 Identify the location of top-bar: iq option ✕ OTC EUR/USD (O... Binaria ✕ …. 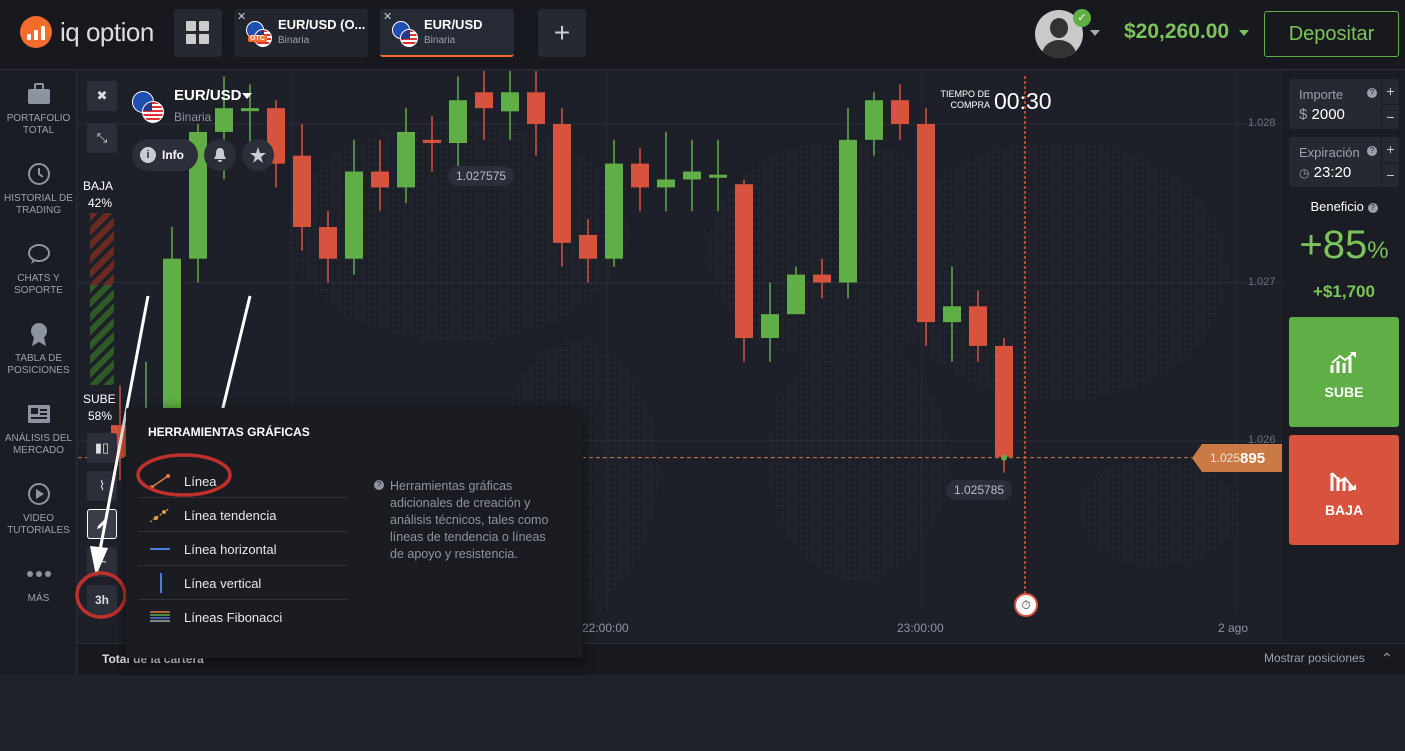
(702, 35).